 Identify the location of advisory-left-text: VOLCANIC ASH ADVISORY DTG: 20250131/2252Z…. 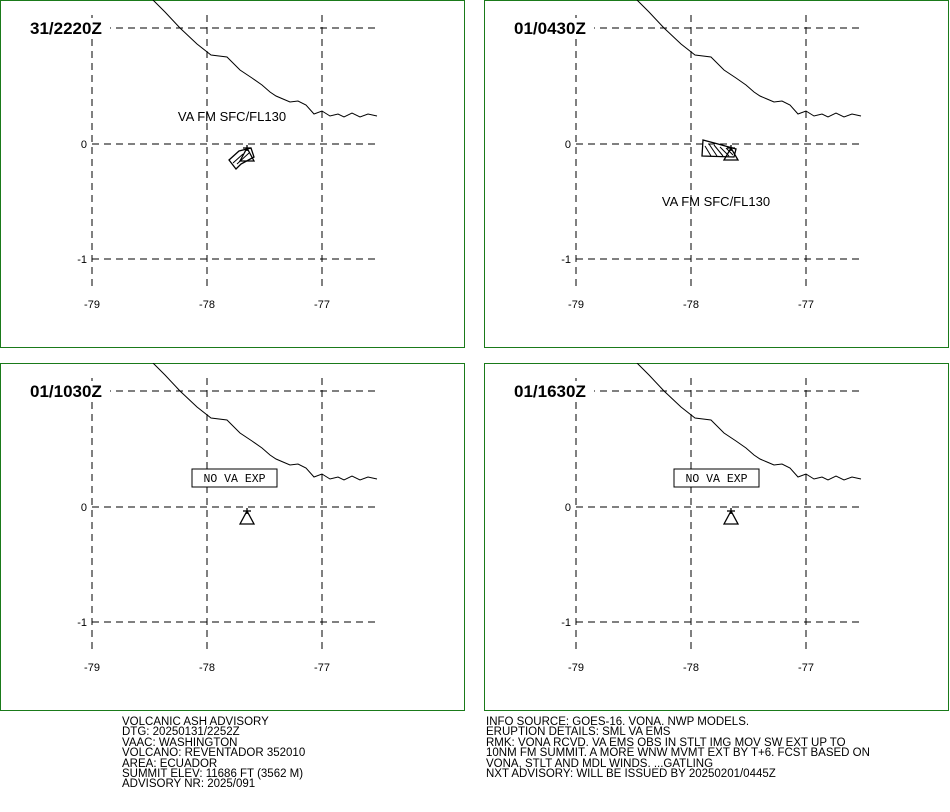
(214, 753).